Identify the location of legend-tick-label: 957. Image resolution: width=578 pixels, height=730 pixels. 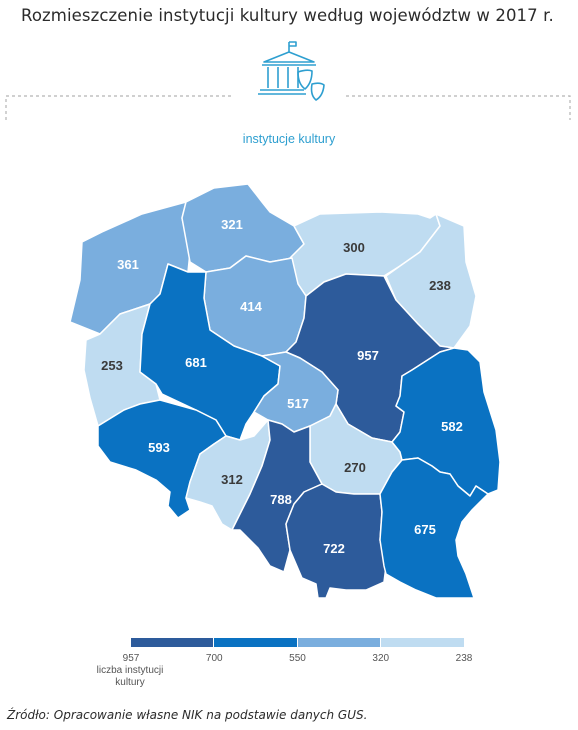
(131, 658).